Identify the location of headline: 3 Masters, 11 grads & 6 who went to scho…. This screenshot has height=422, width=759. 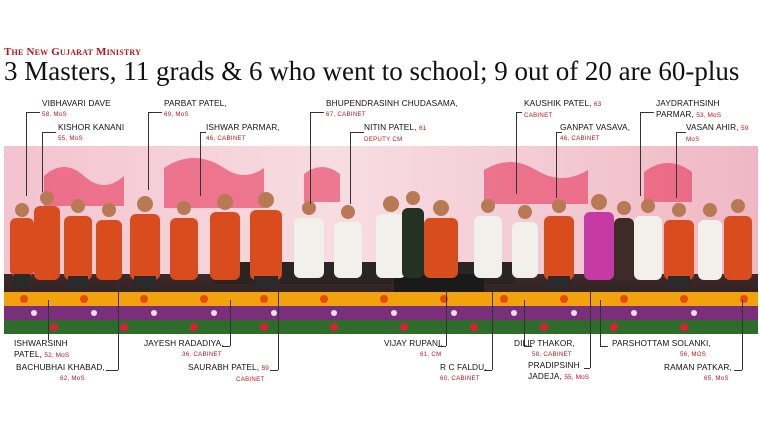
(372, 71).